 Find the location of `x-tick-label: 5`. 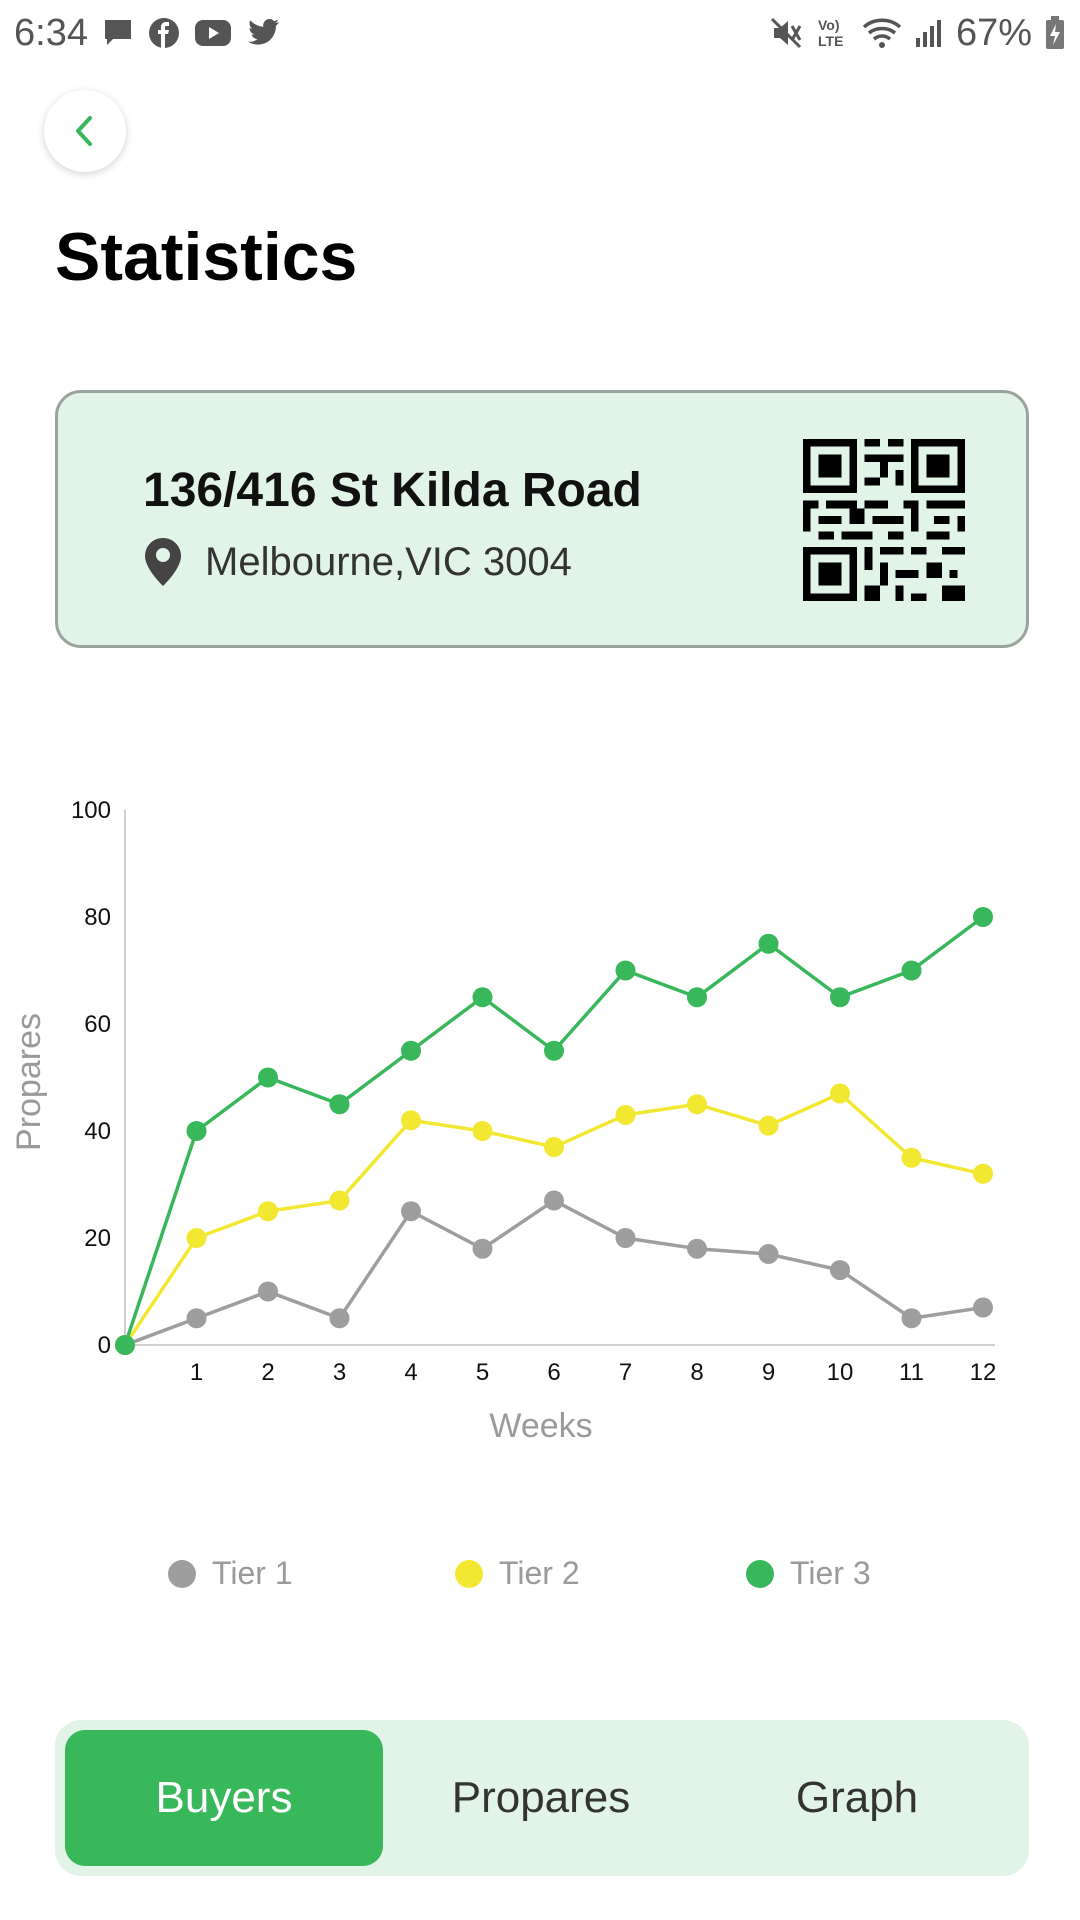

x-tick-label: 5 is located at coordinates (482, 1372).